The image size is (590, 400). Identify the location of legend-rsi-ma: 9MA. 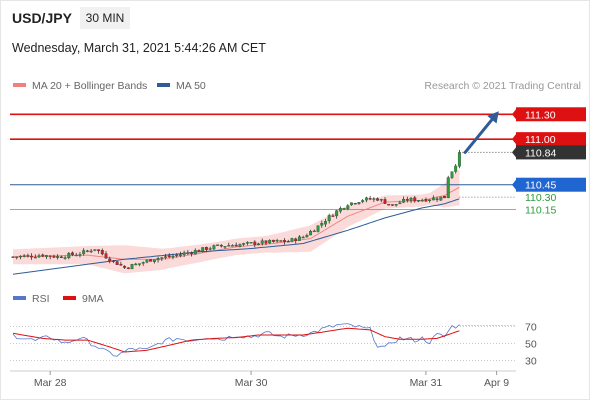
(83, 299).